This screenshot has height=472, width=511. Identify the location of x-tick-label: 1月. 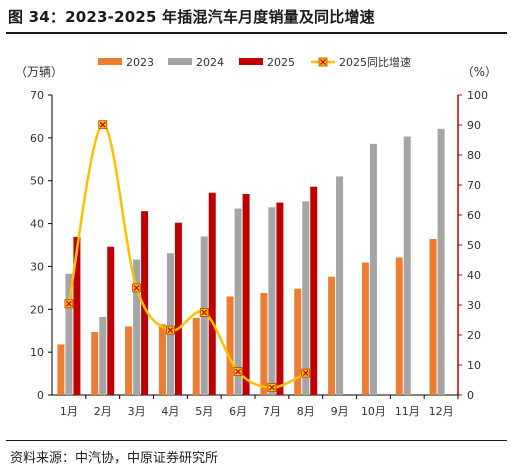
(69, 411).